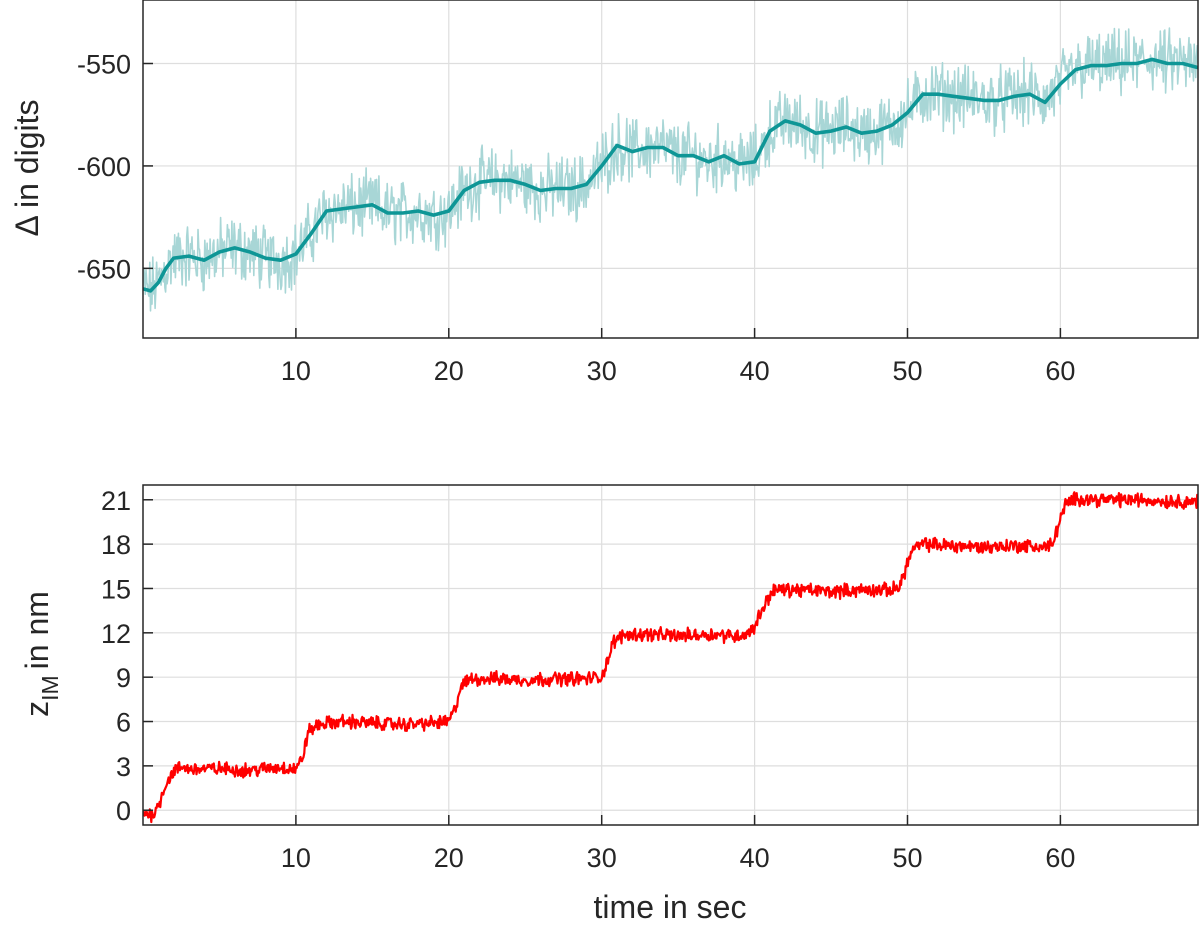 This screenshot has height=936, width=1200. I want to click on position-x-axis-label: time in sec, so click(670, 907).